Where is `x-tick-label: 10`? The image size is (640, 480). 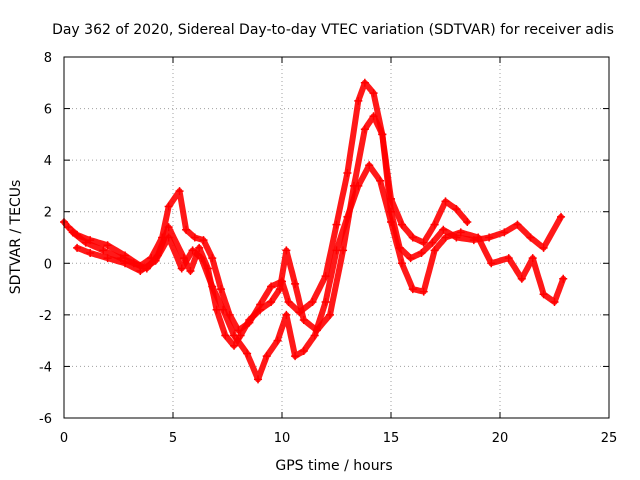
x-tick-label: 10 is located at coordinates (282, 438).